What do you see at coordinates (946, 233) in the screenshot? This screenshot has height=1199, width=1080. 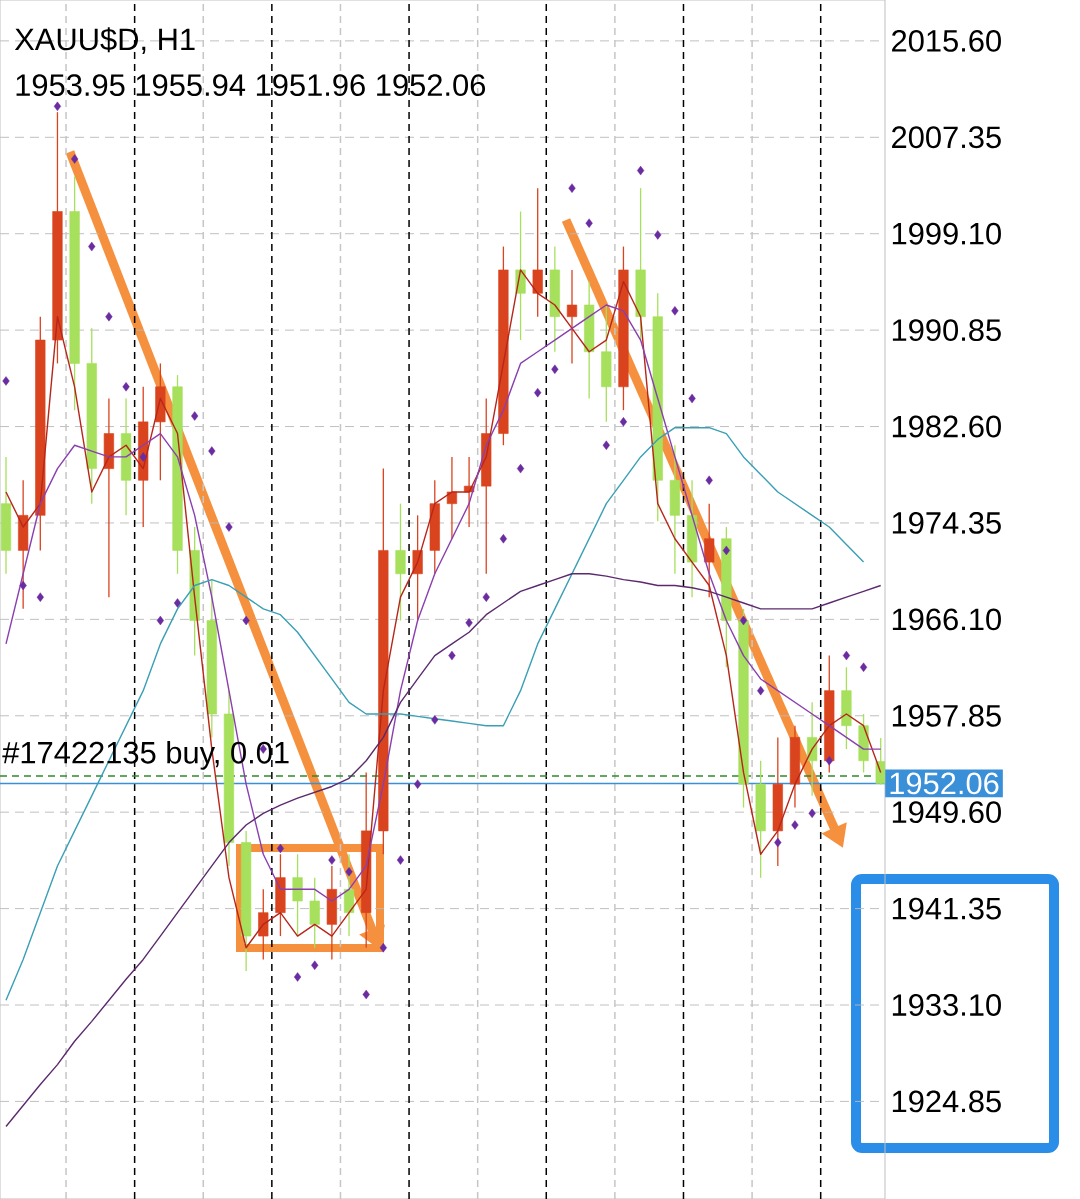 I see `y-tick-label: 1999.10` at bounding box center [946, 233].